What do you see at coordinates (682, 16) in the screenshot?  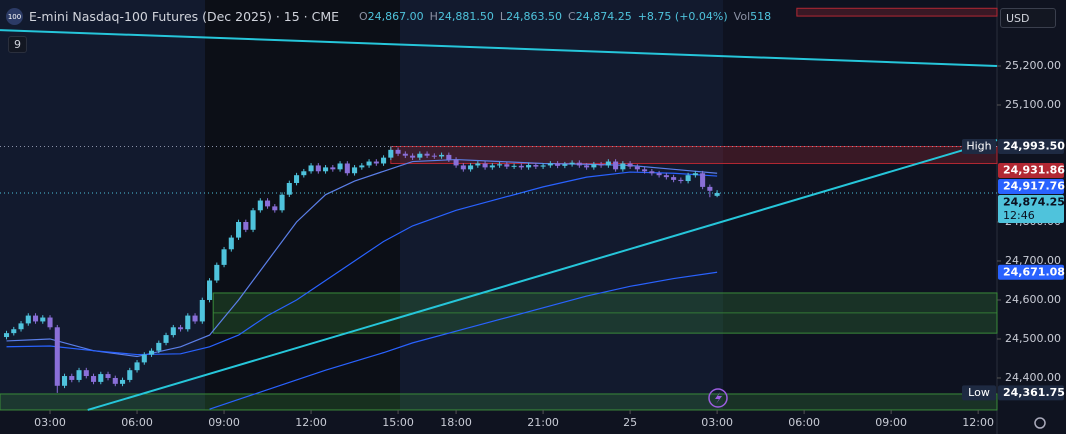 I see `change: +8.75 (+0.04%)` at bounding box center [682, 16].